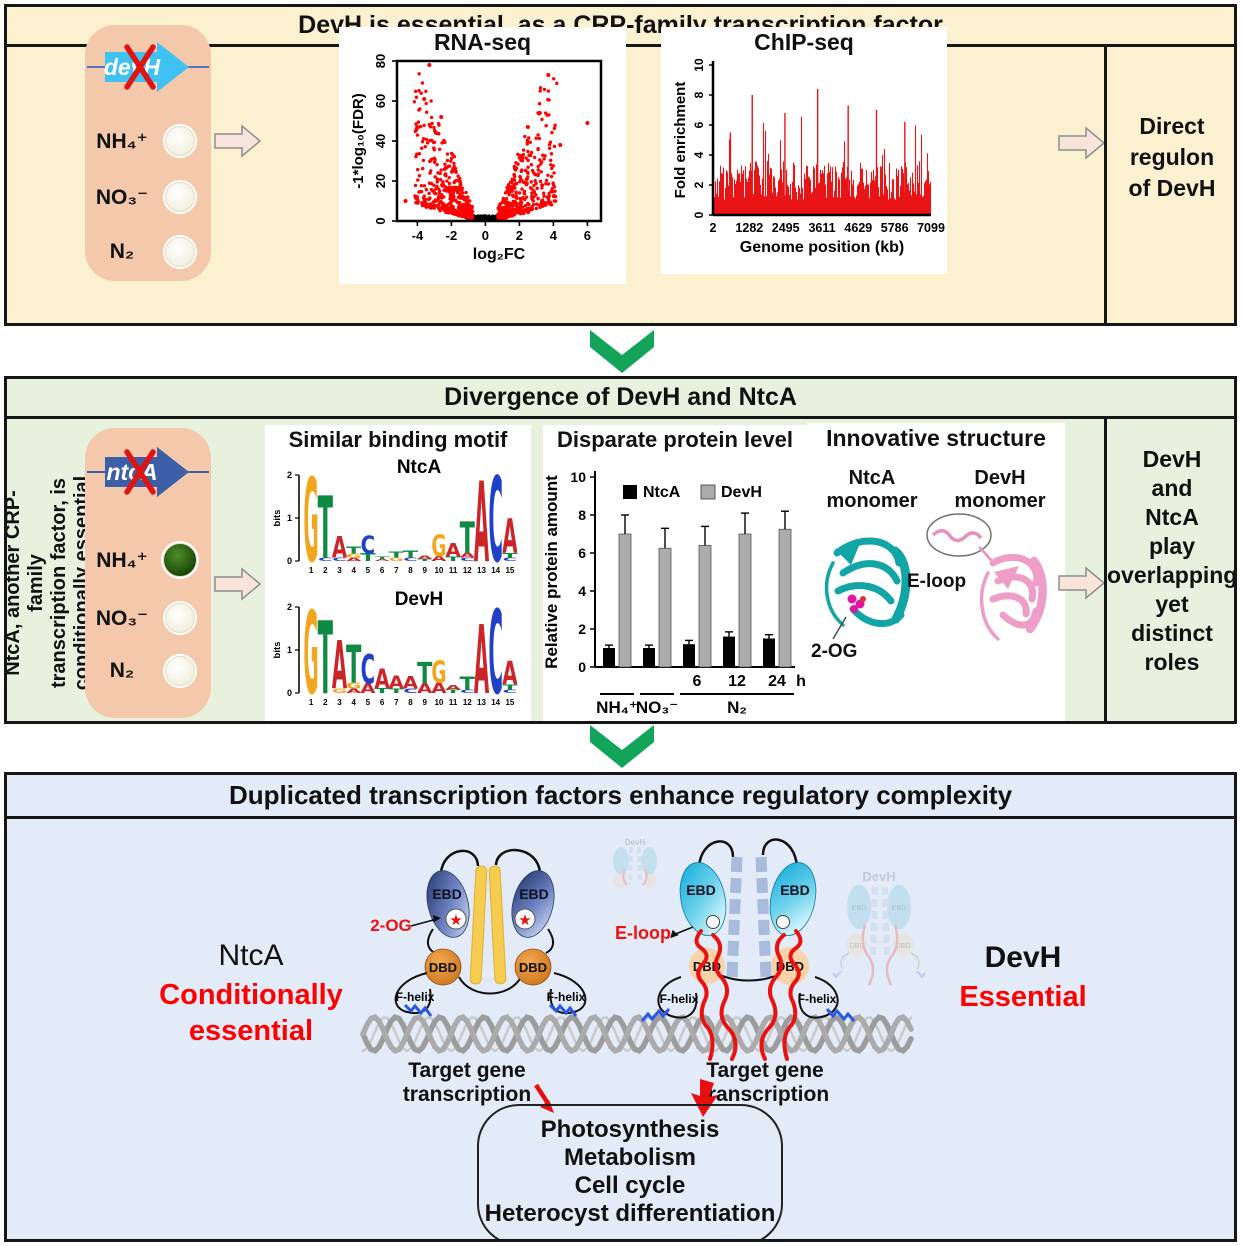 This screenshot has height=1246, width=1244. I want to click on svg-text: -1*log₁₀(FDR), so click(358, 140).